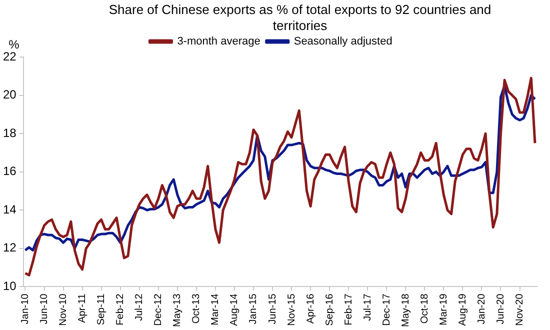  What do you see at coordinates (178, 310) in the screenshot?
I see `x-tick-label: May-13` at bounding box center [178, 310].